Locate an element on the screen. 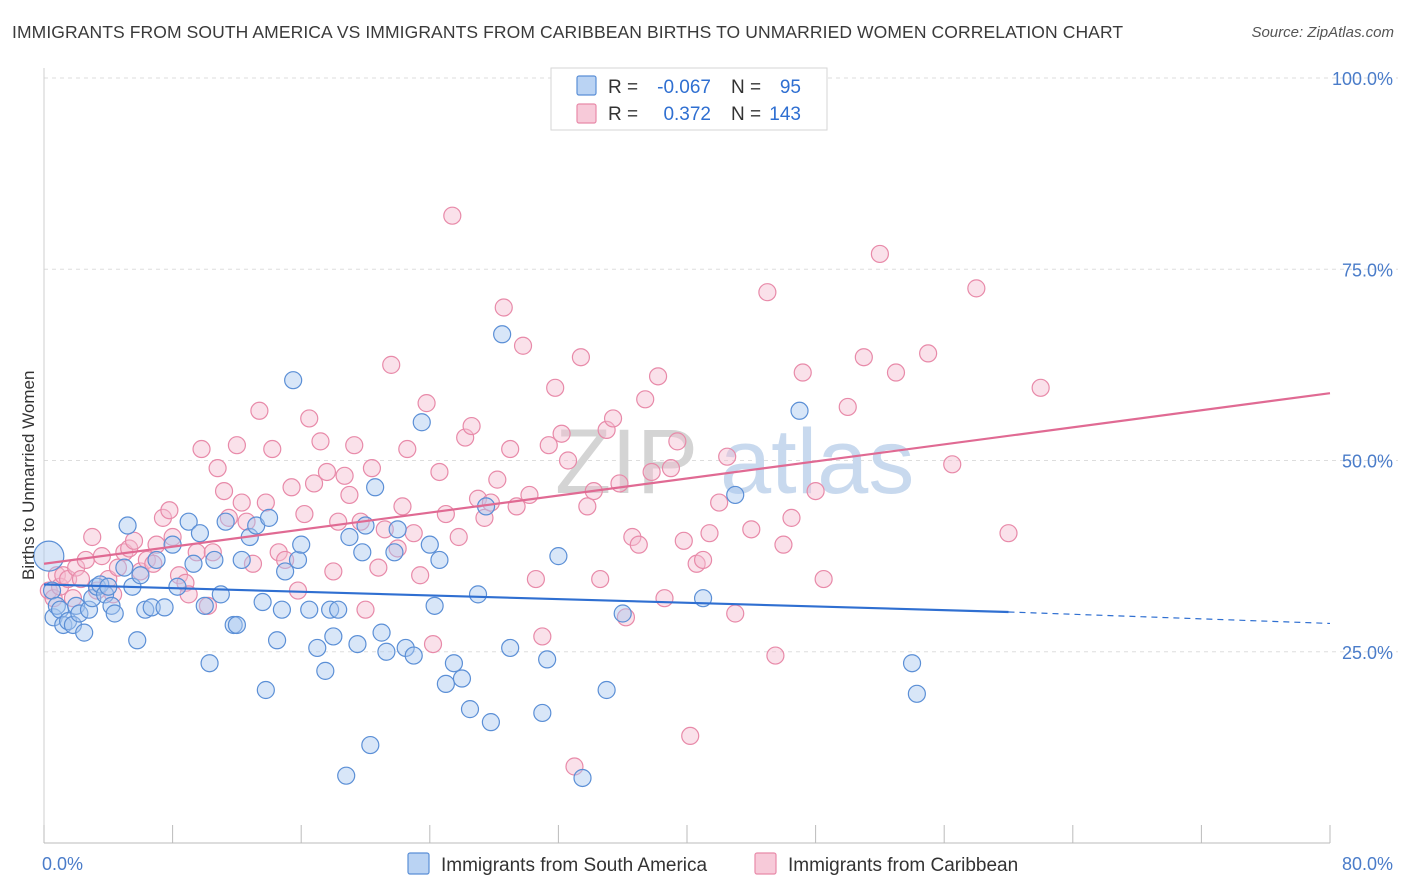 Image resolution: width=1406 pixels, height=892 pixels. y-tick-label: 100.0% is located at coordinates (1362, 79).